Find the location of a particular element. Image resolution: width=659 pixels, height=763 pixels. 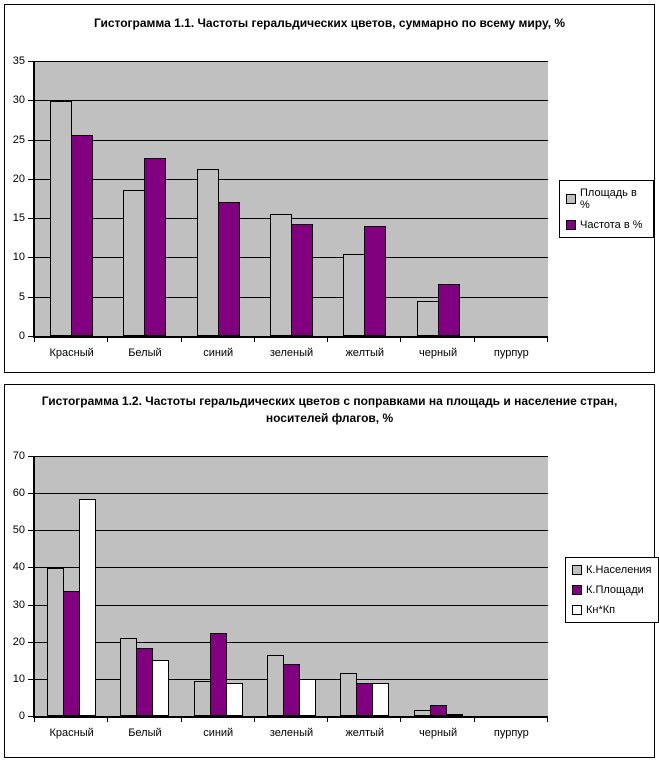

legend-item: К.Населения is located at coordinates (612, 570).